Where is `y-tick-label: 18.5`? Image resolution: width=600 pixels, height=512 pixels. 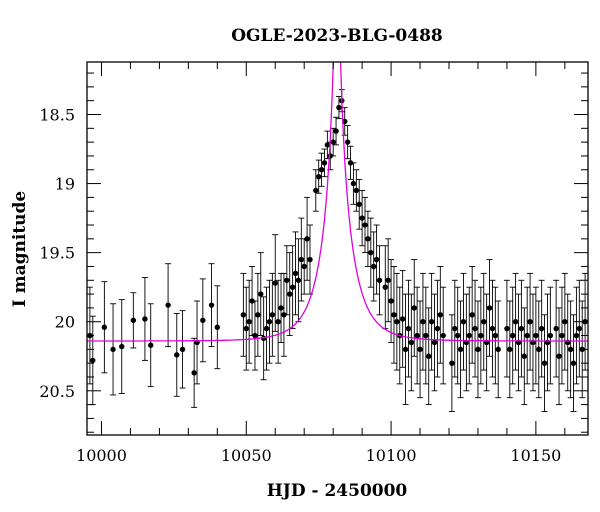
y-tick-label: 18.5 is located at coordinates (57, 114).